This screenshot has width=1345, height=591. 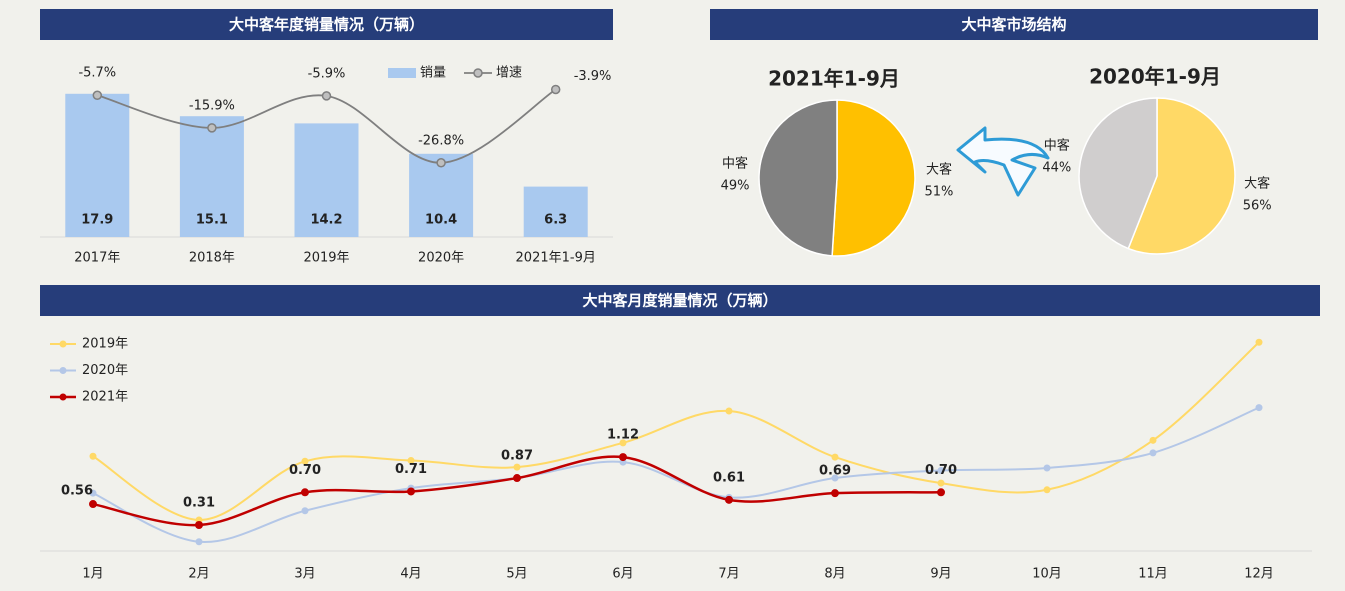 I want to click on data-label: -15.9%, so click(x=212, y=105).